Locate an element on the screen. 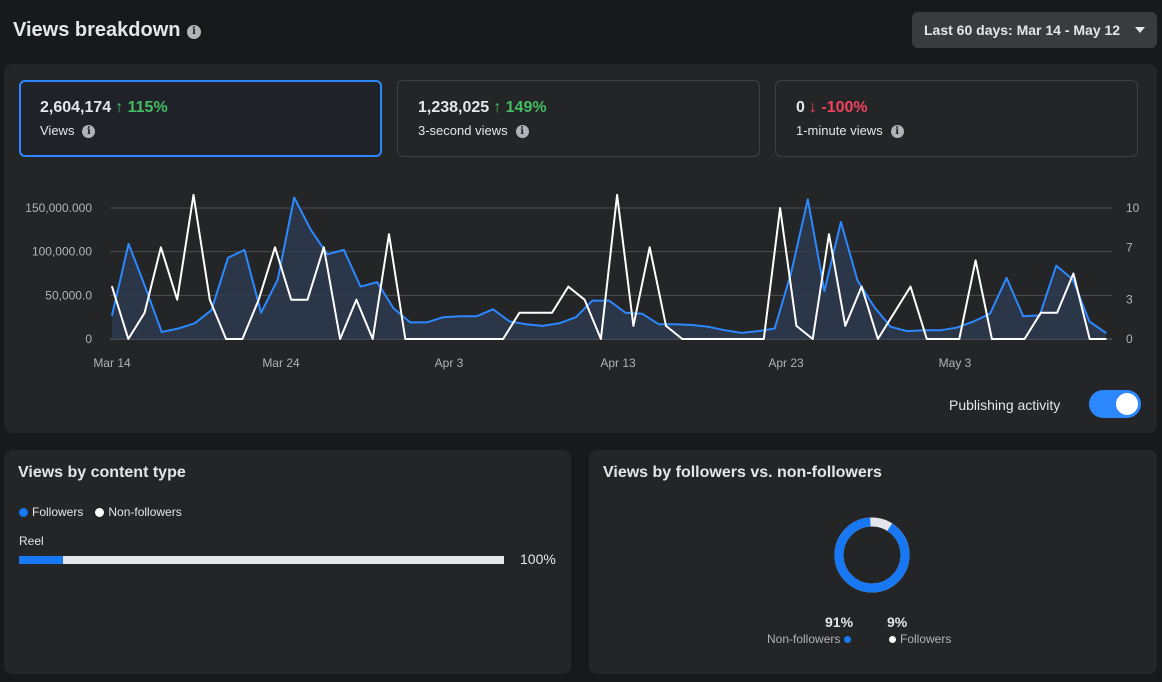 This screenshot has height=682, width=1162. arrow-up-icon: ↑ is located at coordinates (119, 107).